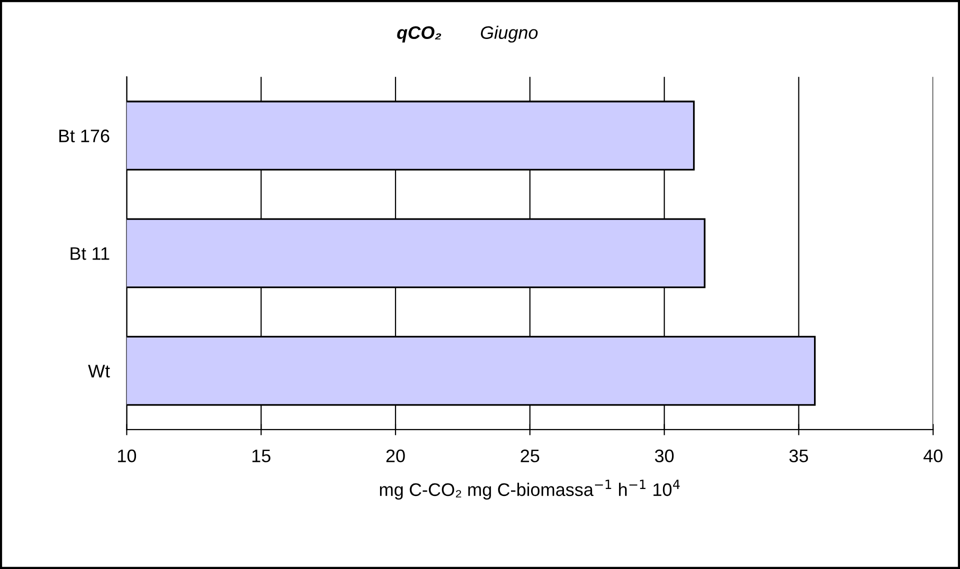 This screenshot has width=960, height=569. I want to click on x-axis-title: mg C-CO₂ mg C-biomassa$^{−1}$ h$^{−1}$ 10$^{4}$, so click(530, 490).